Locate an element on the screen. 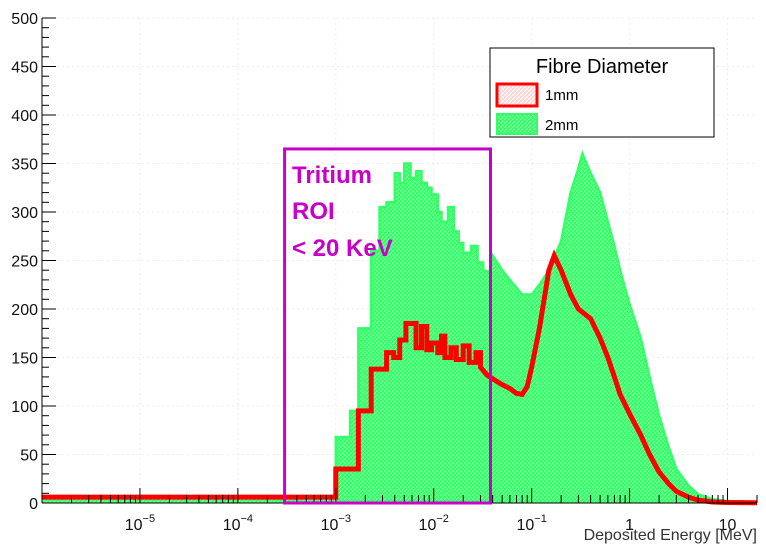 The width and height of the screenshot is (766, 552). x-tick-label-exponent: −3 is located at coordinates (344, 519).